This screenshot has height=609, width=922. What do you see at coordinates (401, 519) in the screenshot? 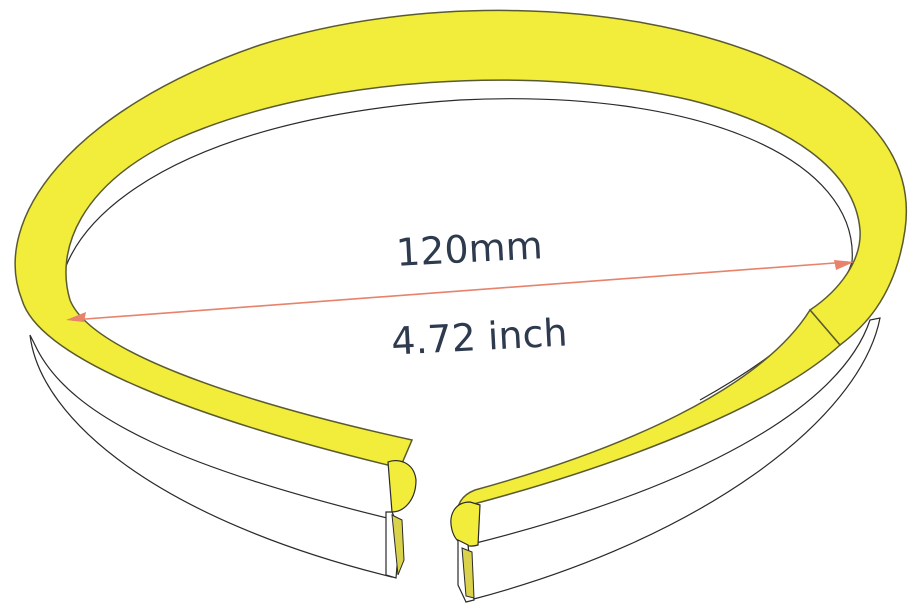
I see `strip-end-left` at bounding box center [401, 519].